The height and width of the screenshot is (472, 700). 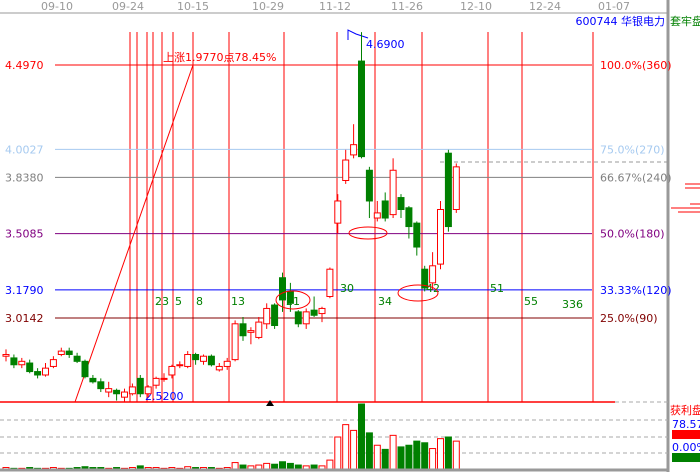 What do you see at coordinates (385, 44) in the screenshot?
I see `high-label: 4.6900` at bounding box center [385, 44].